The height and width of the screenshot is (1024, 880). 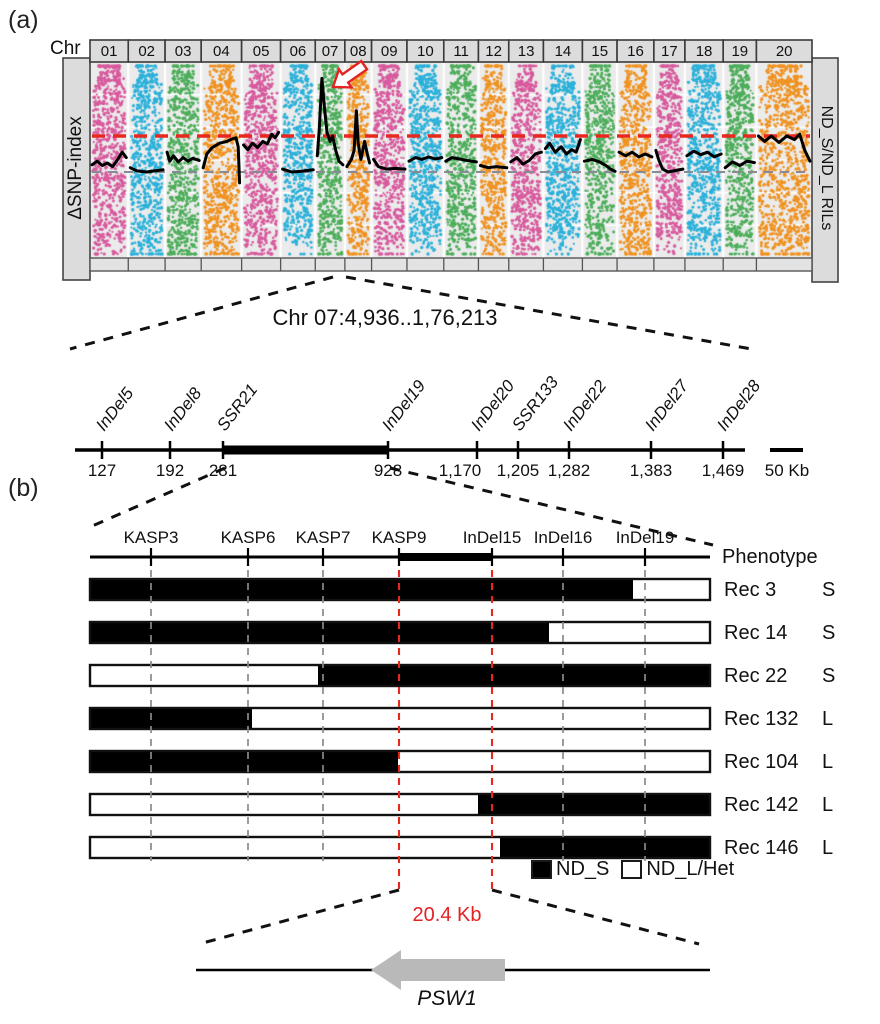 I want to click on region-title: Chr 07:4,936..1,76,213, so click(x=385, y=317).